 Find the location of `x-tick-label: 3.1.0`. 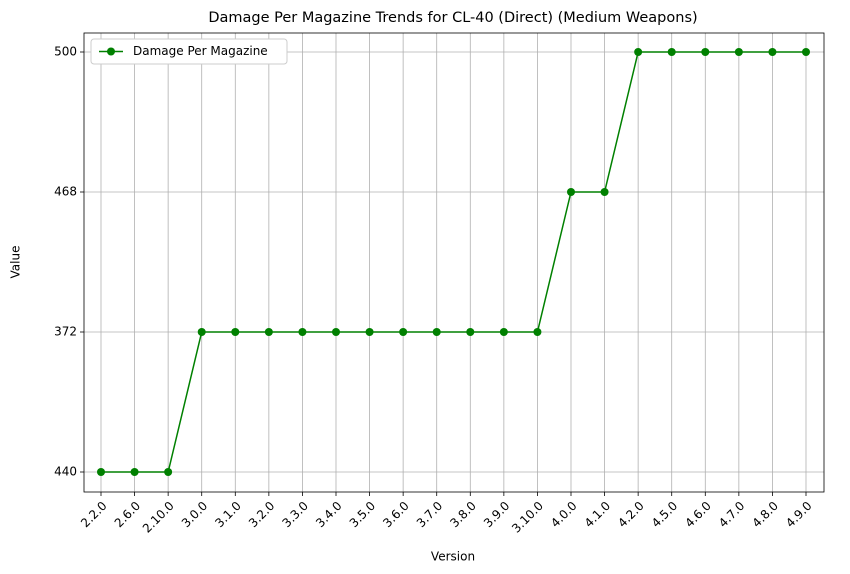

x-tick-label: 3.1.0 is located at coordinates (227, 514).